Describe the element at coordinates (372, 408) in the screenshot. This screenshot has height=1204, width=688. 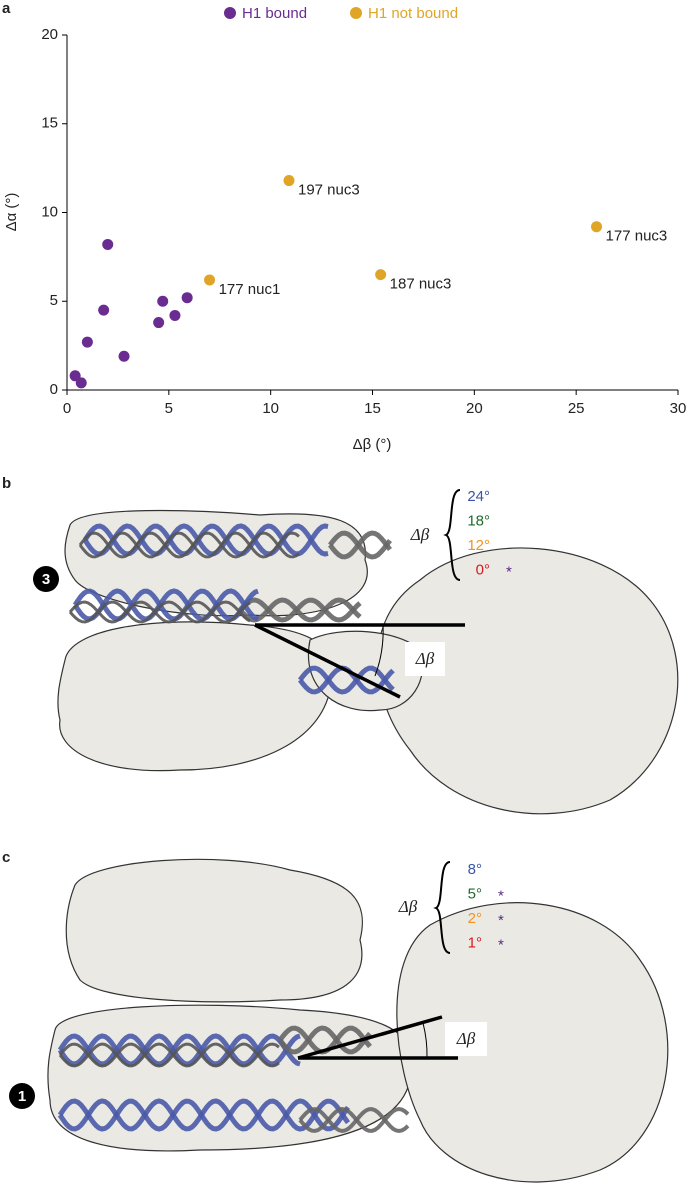
I see `x-tick-label: 15` at that location.